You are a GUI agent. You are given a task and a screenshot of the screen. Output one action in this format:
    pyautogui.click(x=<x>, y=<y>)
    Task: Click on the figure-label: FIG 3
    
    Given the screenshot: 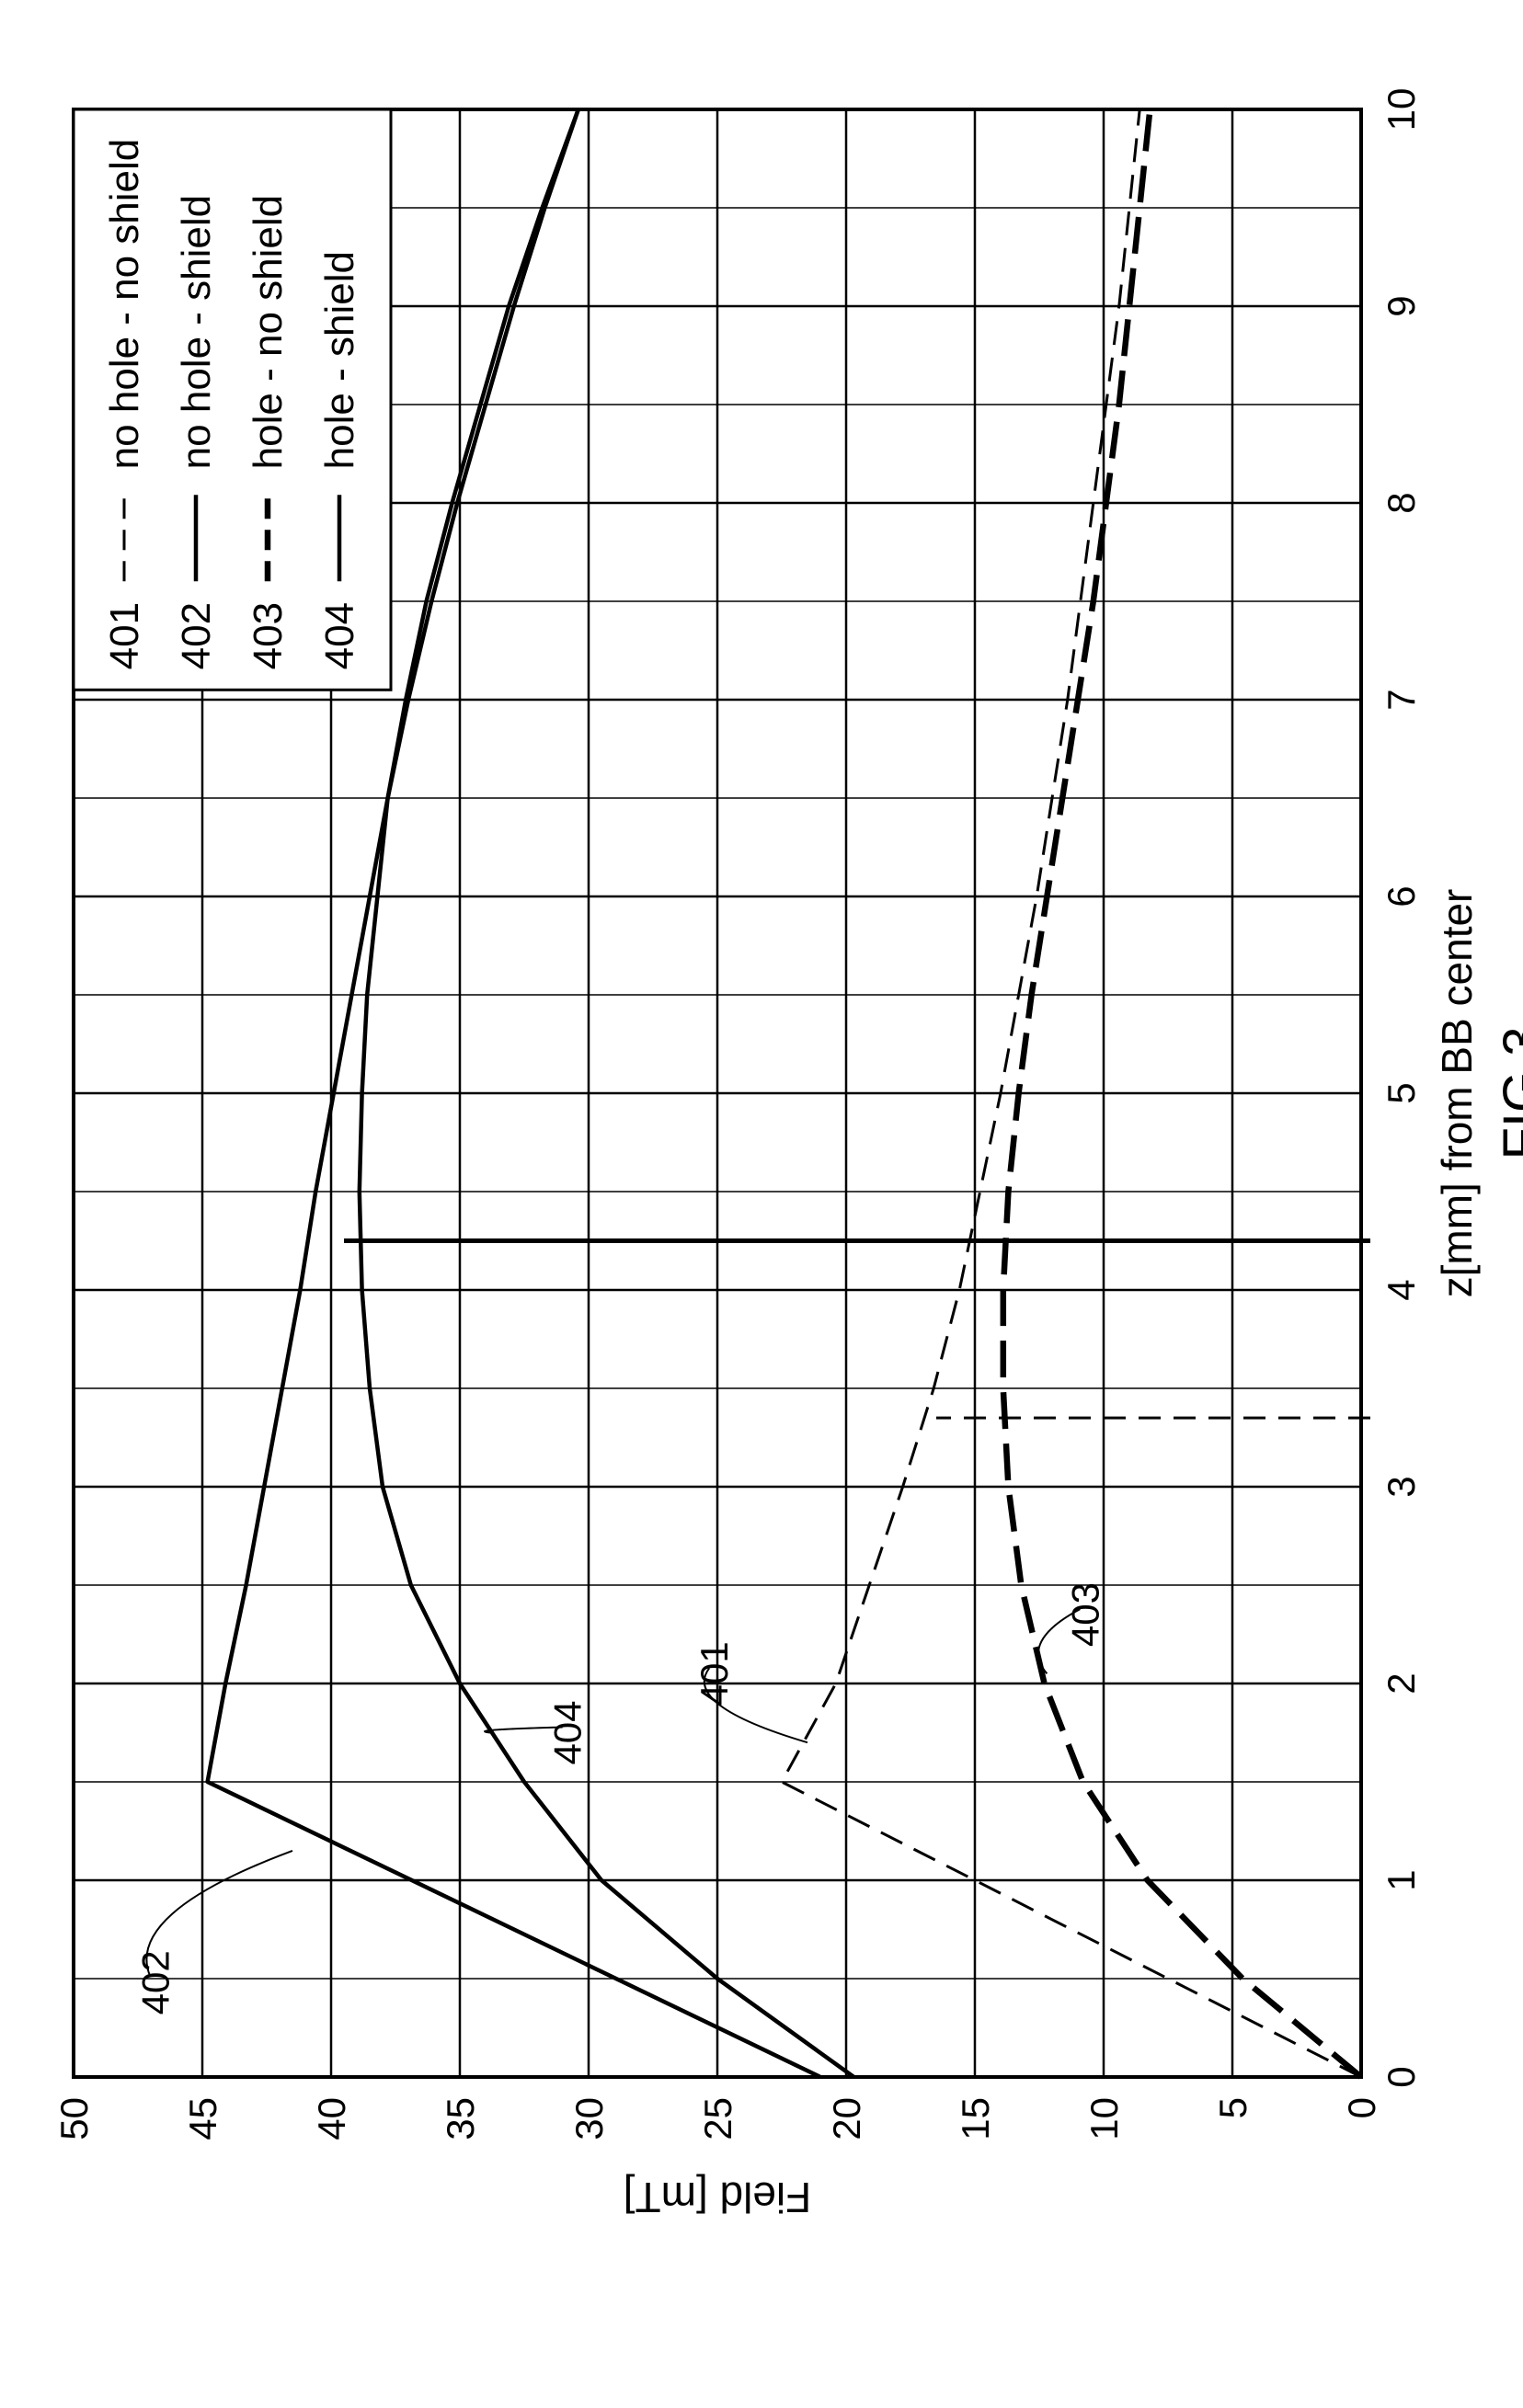 What is the action you would take?
    pyautogui.click(x=1508, y=1093)
    